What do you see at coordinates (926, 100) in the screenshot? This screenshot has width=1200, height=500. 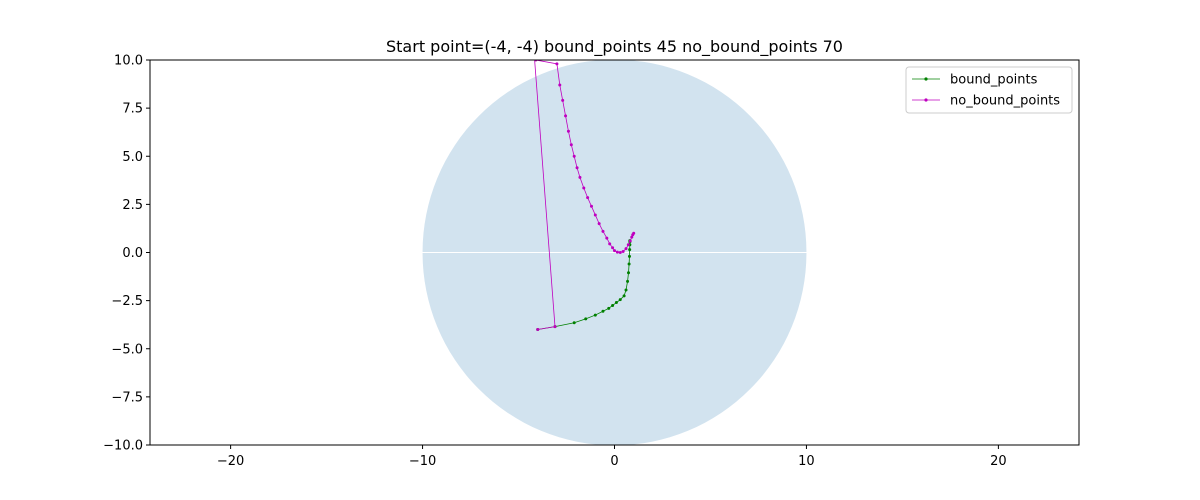 I see `legend-marker-no_bound_points` at bounding box center [926, 100].